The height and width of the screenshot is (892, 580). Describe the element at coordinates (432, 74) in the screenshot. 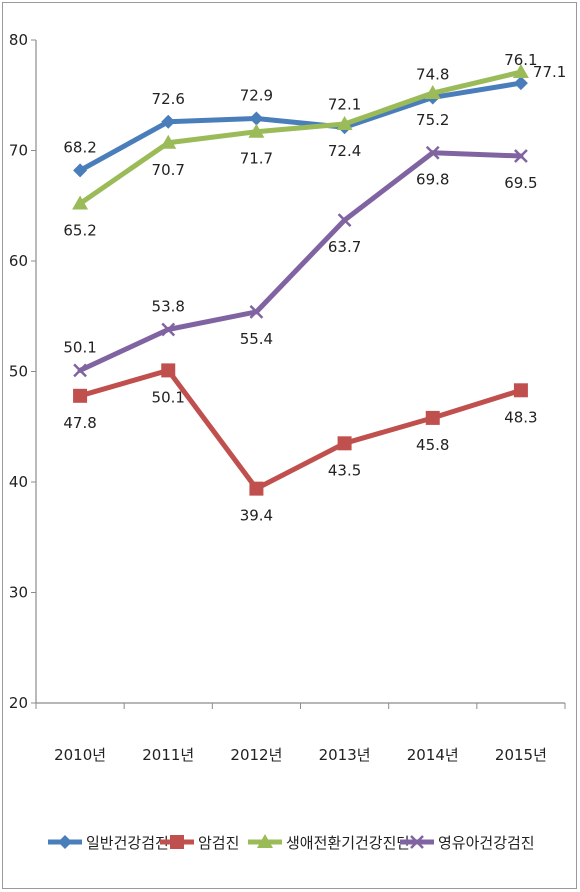

I see `data-label: 74.8` at that location.